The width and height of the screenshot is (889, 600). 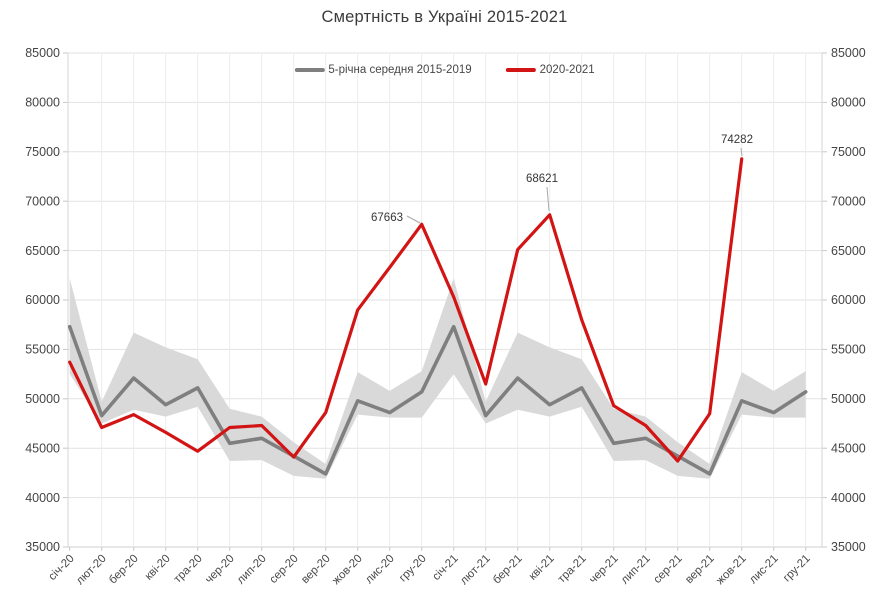 I want to click on svg-text: лип-20, so click(x=252, y=570).